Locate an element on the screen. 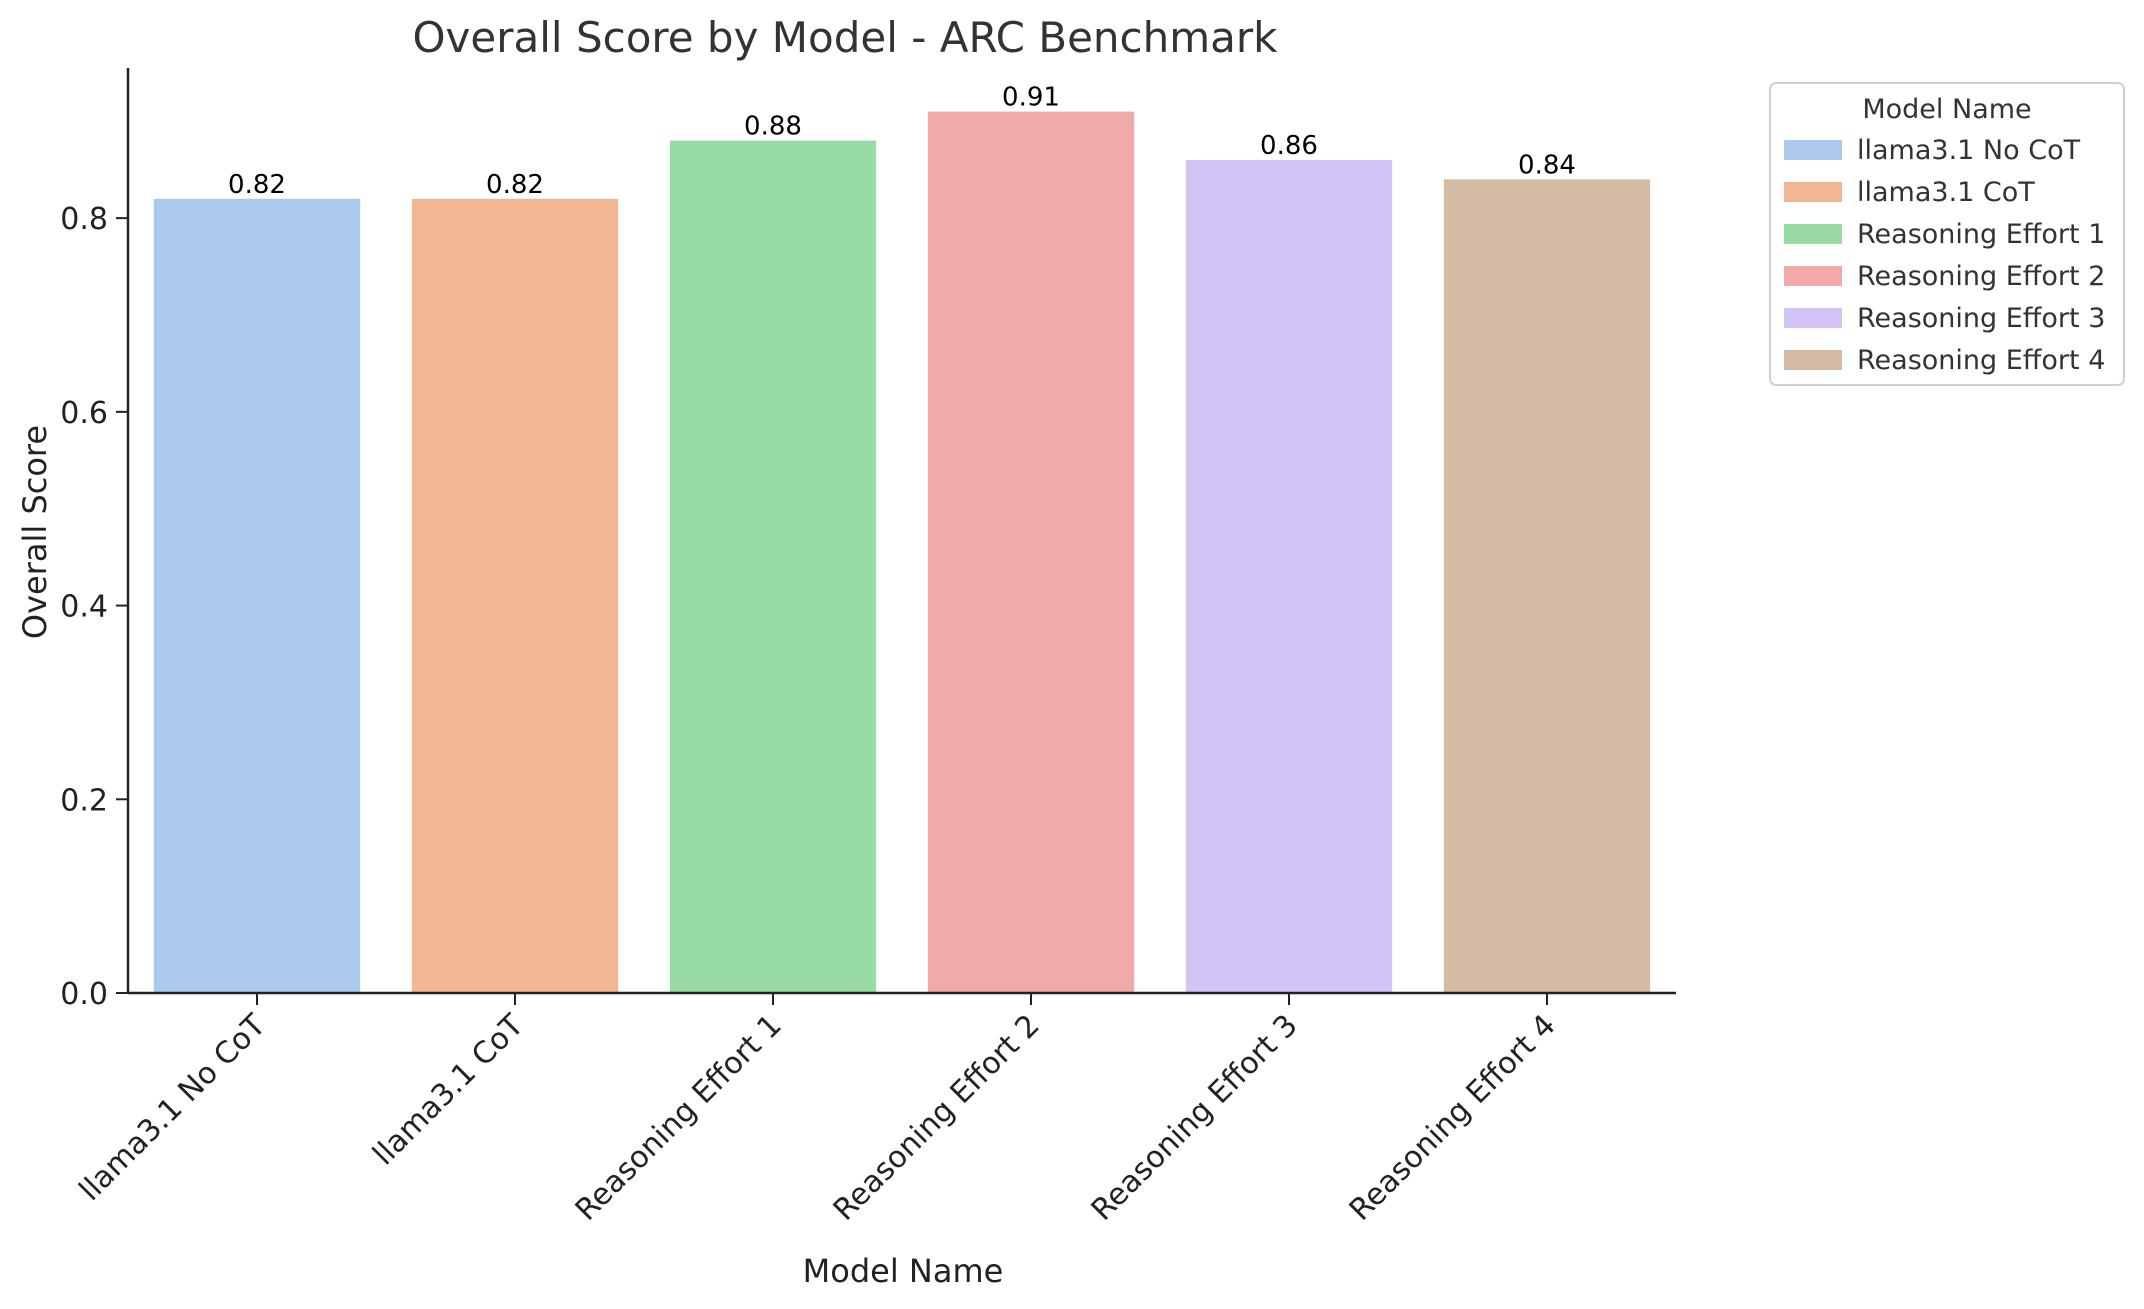 This screenshot has width=2144, height=1309. y-tick-label: 0.0 is located at coordinates (84, 994).